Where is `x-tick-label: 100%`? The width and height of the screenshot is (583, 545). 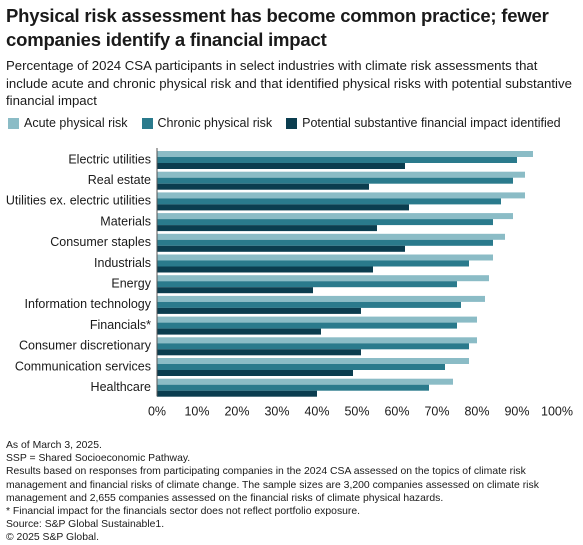
x-tick-label: 100% is located at coordinates (557, 412).